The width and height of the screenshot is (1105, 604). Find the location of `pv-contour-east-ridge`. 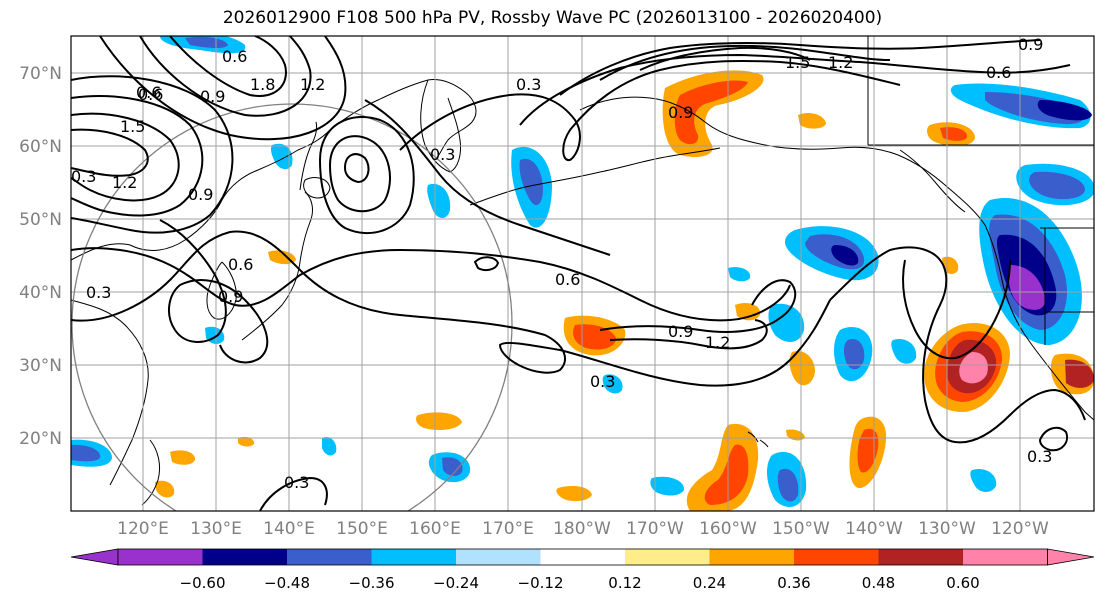

pv-contour-east-ridge is located at coordinates (957, 345).